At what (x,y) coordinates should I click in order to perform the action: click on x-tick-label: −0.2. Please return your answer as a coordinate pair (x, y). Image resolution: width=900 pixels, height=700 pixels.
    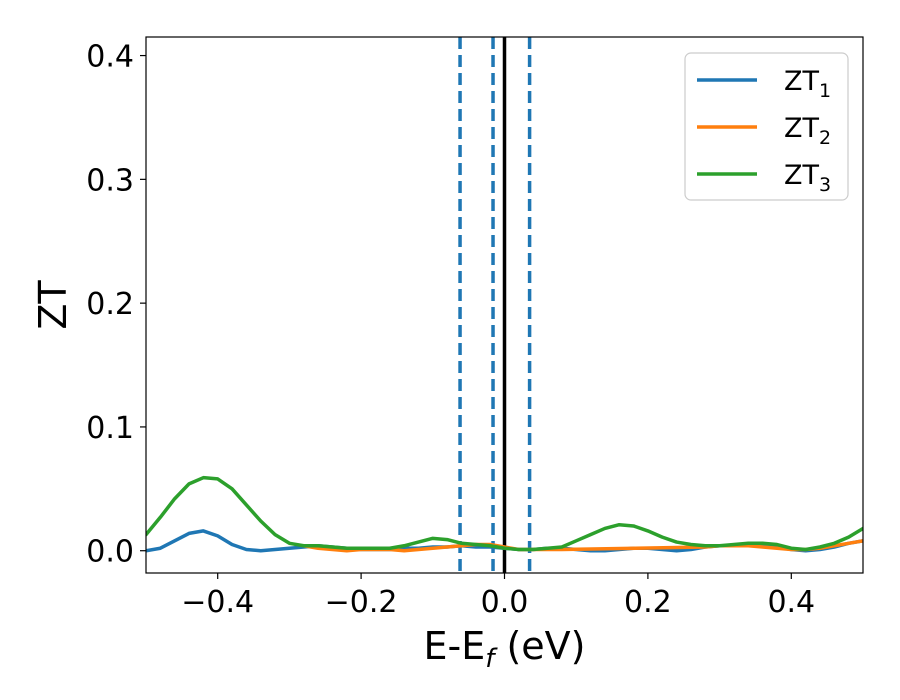
    Looking at the image, I should click on (361, 602).